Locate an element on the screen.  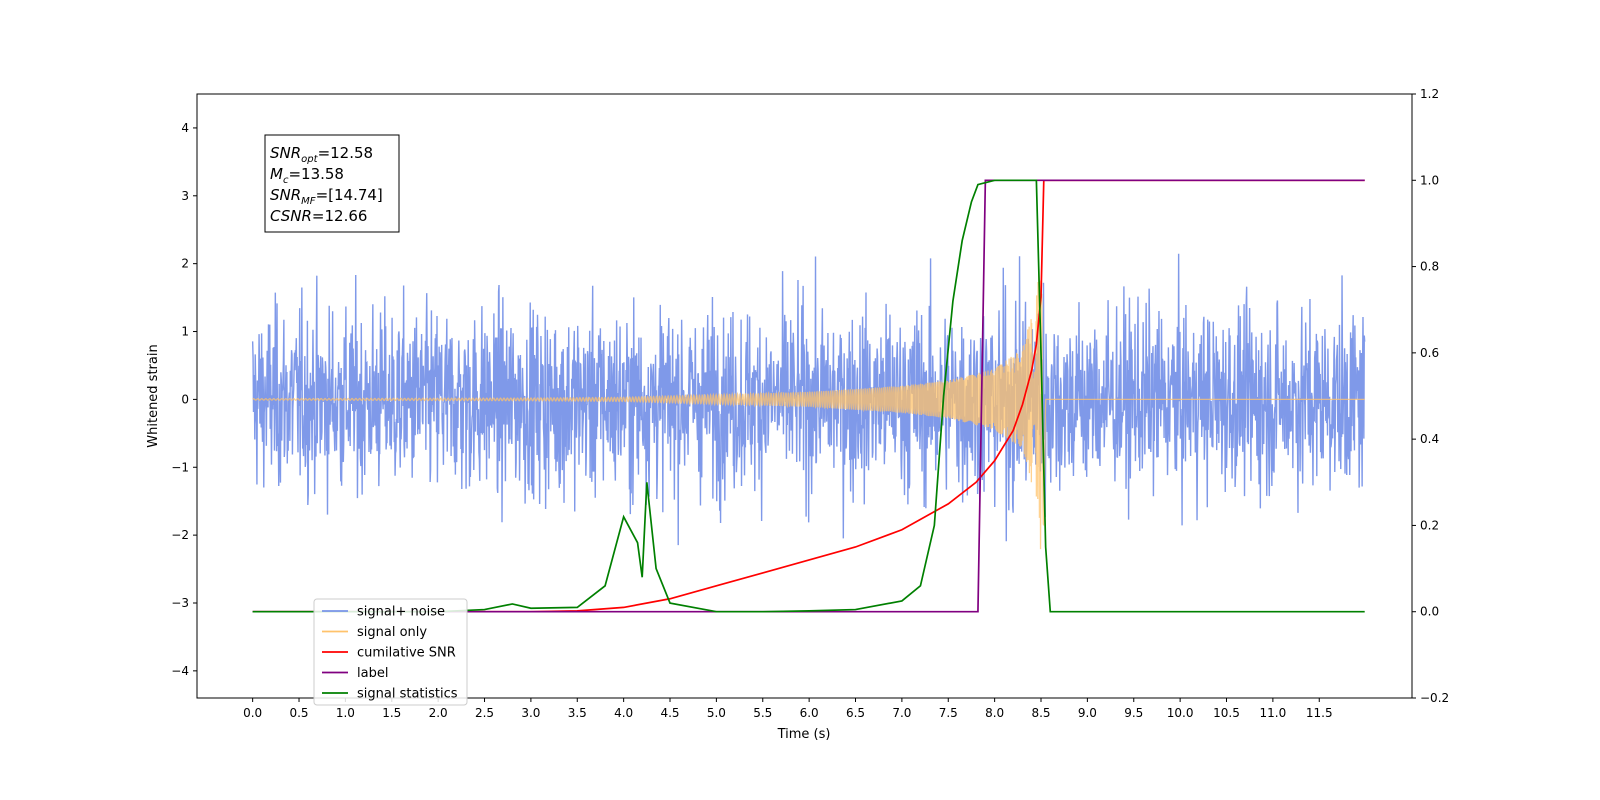
annotation-line: SNRMF=[14.74] is located at coordinates (326, 196).